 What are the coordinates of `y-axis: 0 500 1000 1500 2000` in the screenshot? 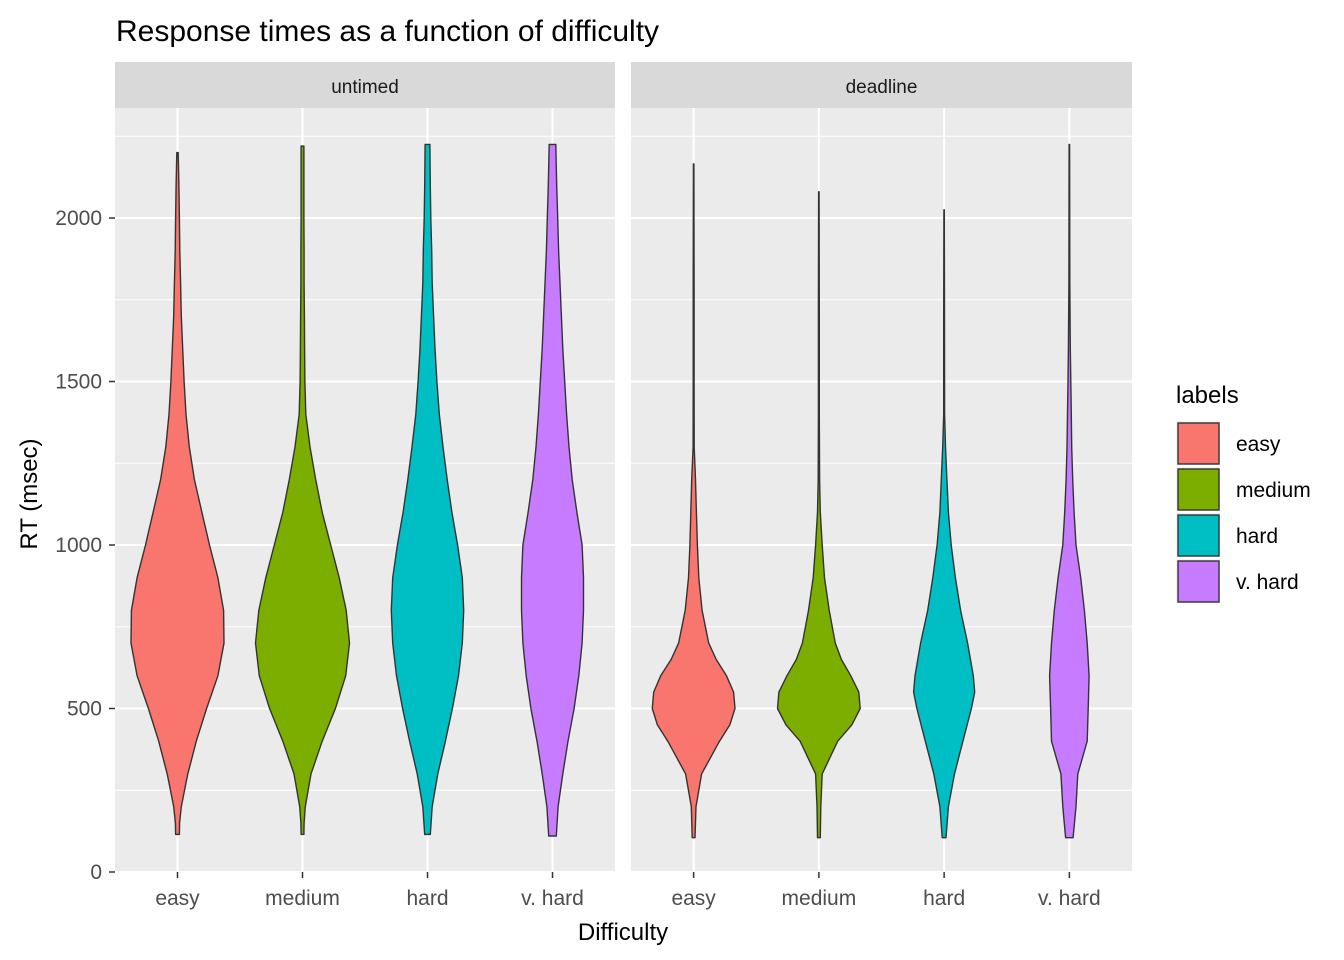 It's located at (85, 545).